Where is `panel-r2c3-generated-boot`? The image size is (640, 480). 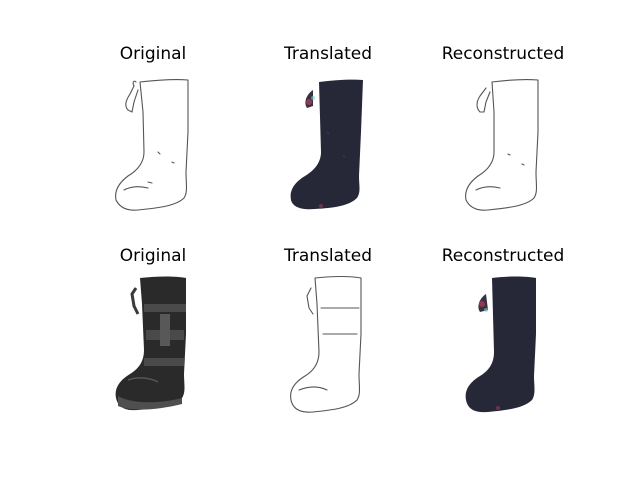
panel-r2c3-generated-boot is located at coordinates (503, 345).